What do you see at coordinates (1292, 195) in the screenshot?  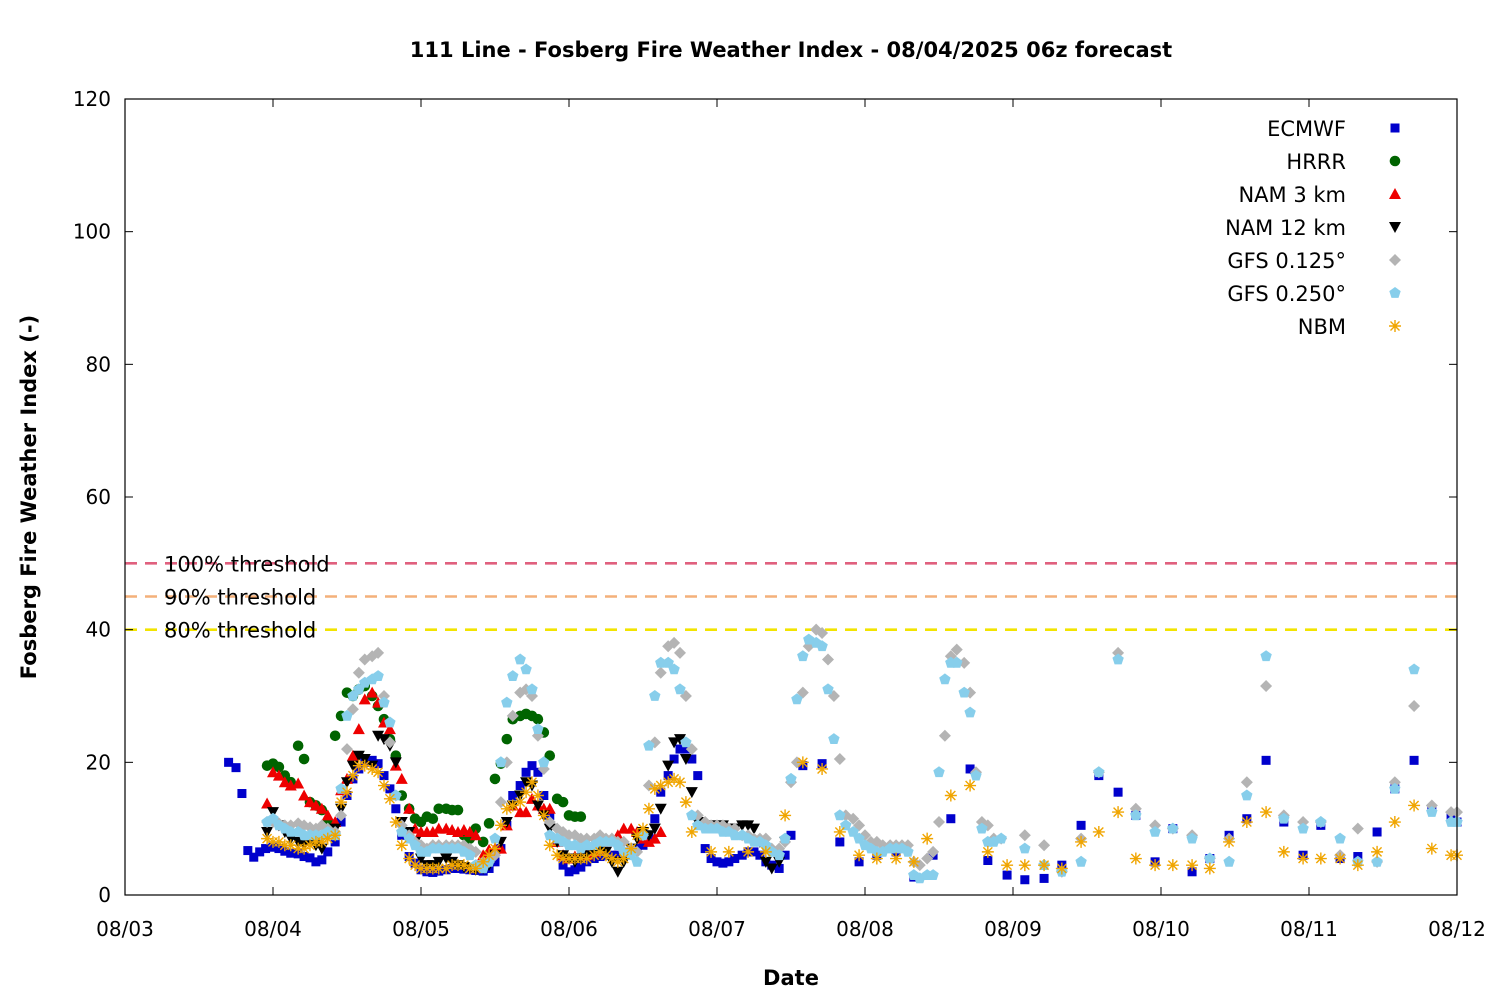 I see `legend-label-nam-3-km: NAM 3 km` at bounding box center [1292, 195].